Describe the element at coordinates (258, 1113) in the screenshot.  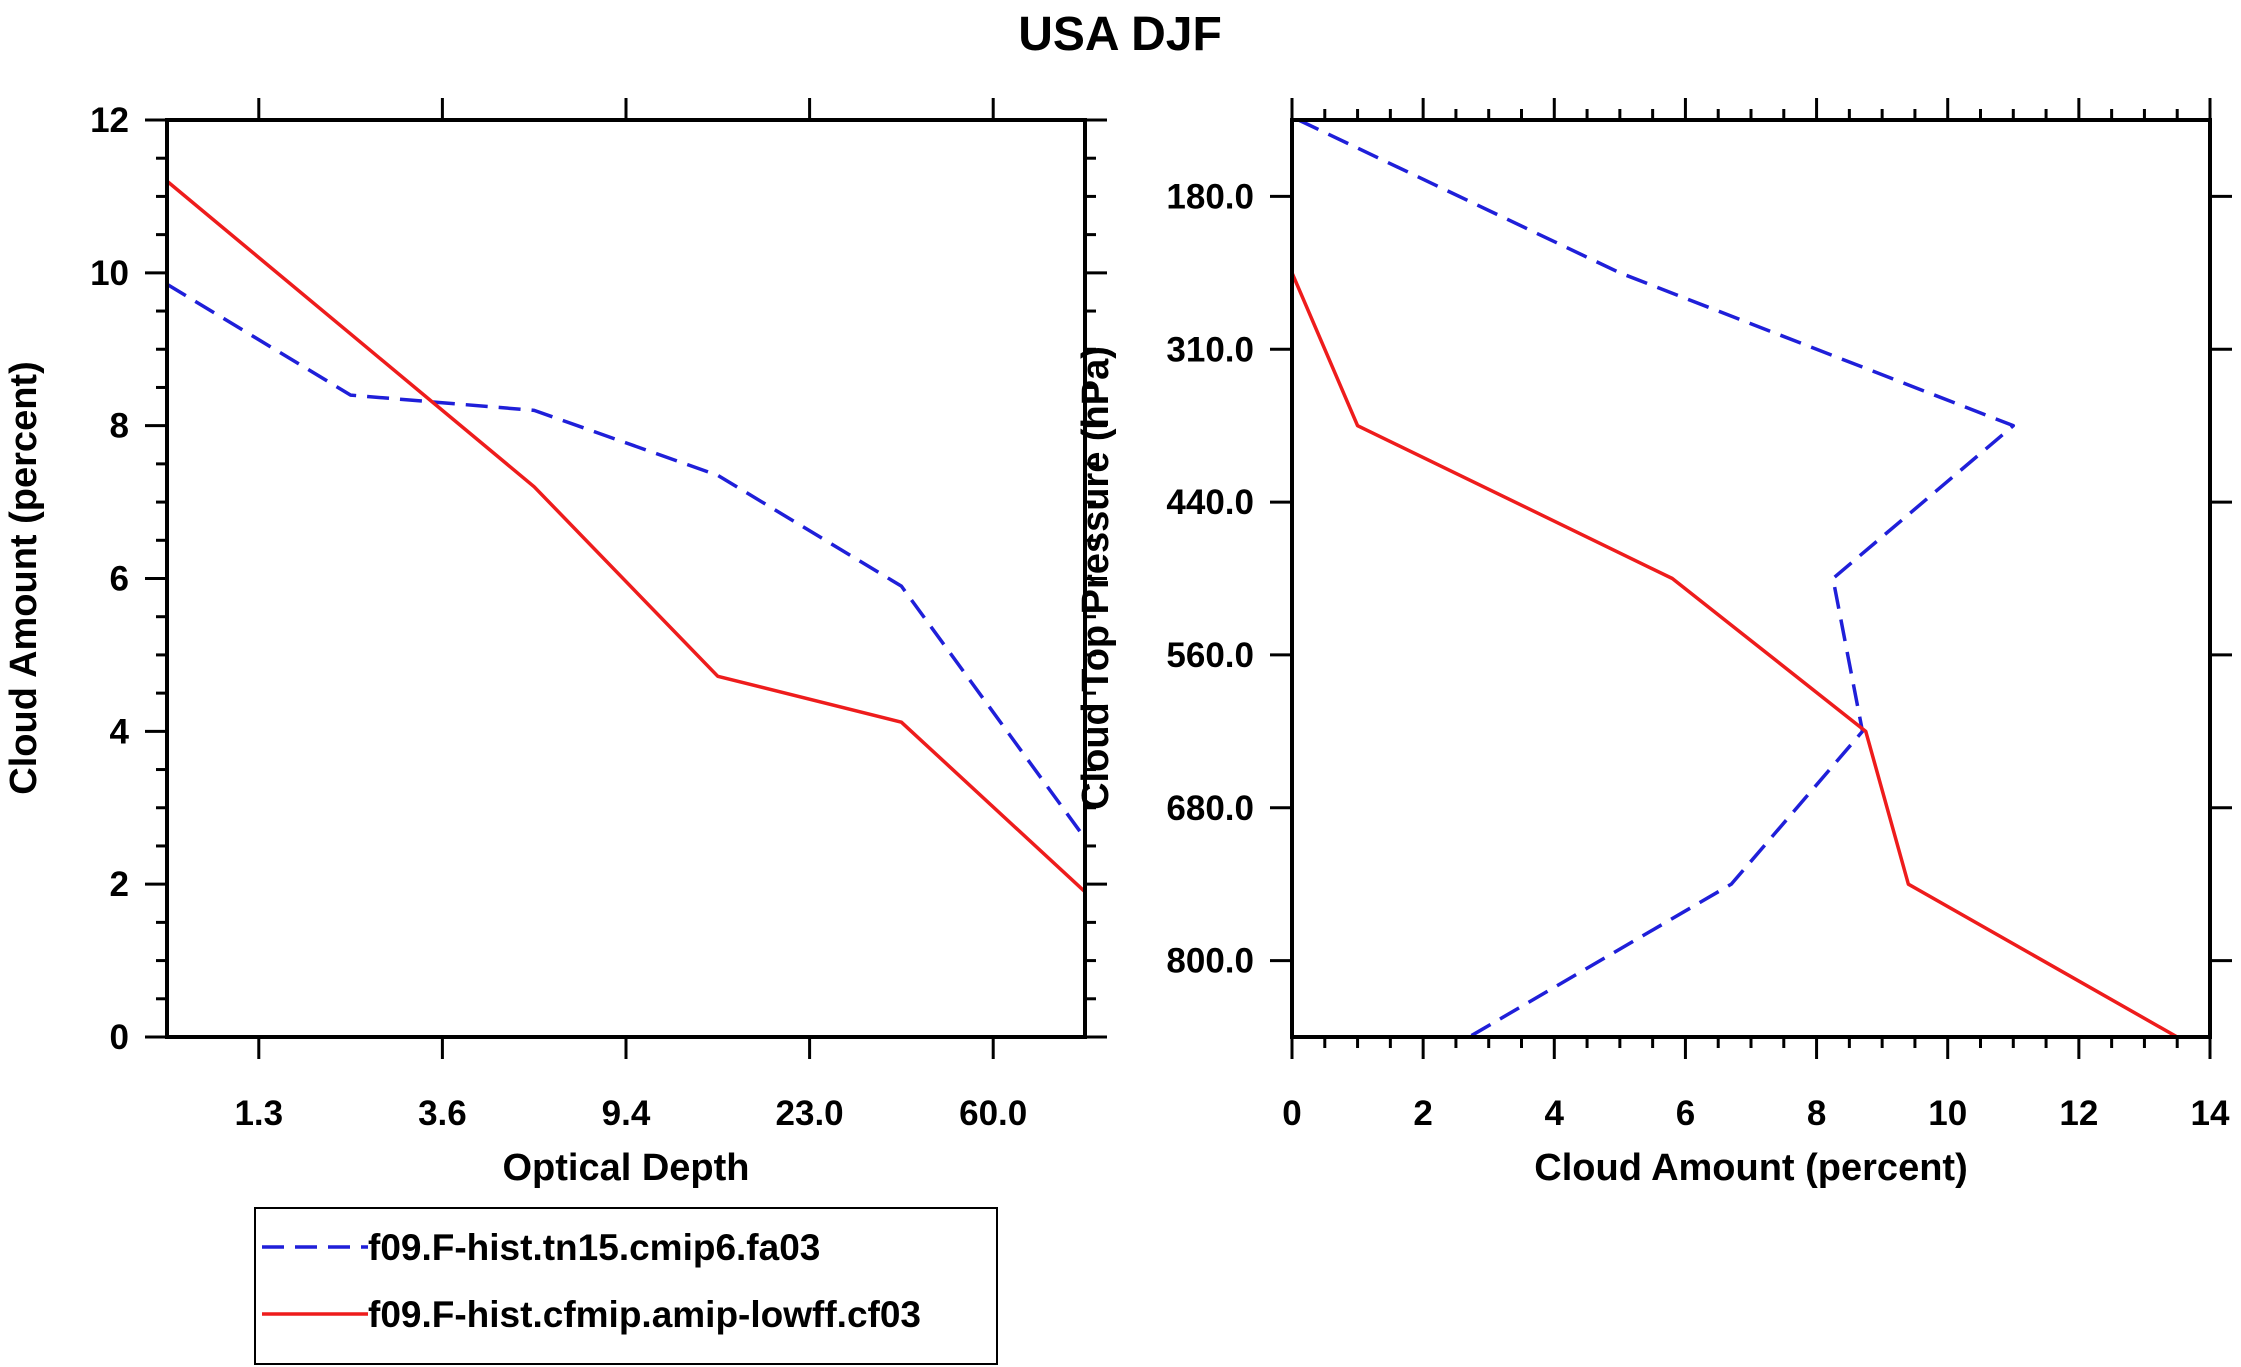
I see `x-tick-label: 1.3` at that location.